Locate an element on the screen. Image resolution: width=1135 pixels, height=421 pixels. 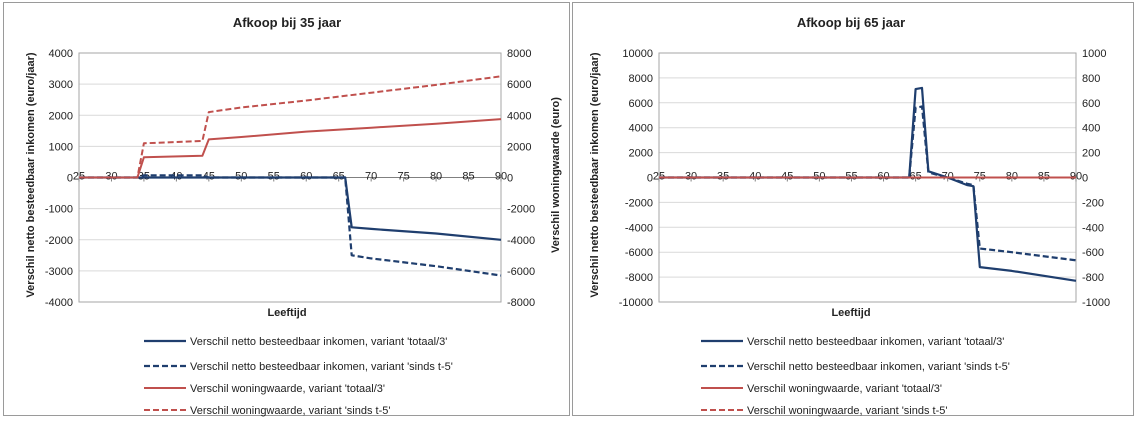
chart-title: Afkoop bij 35 jaar is located at coordinates (287, 22).